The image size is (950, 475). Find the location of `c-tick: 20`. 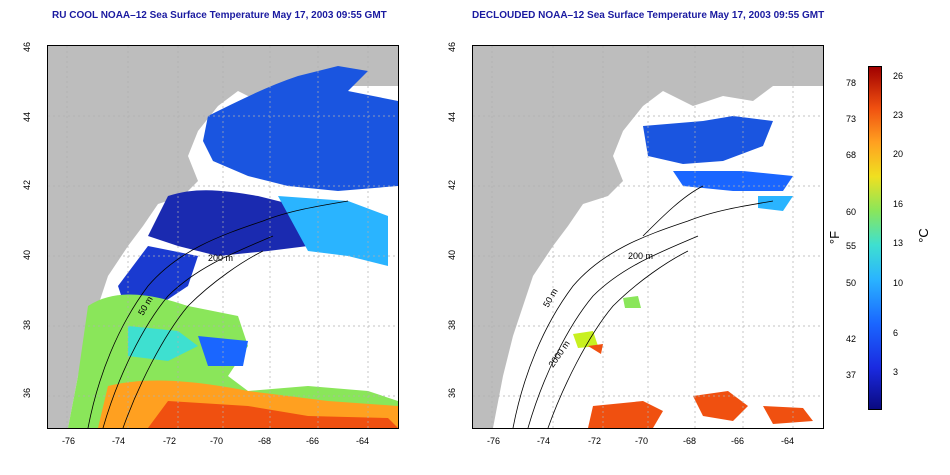

c-tick: 20 is located at coordinates (898, 154).